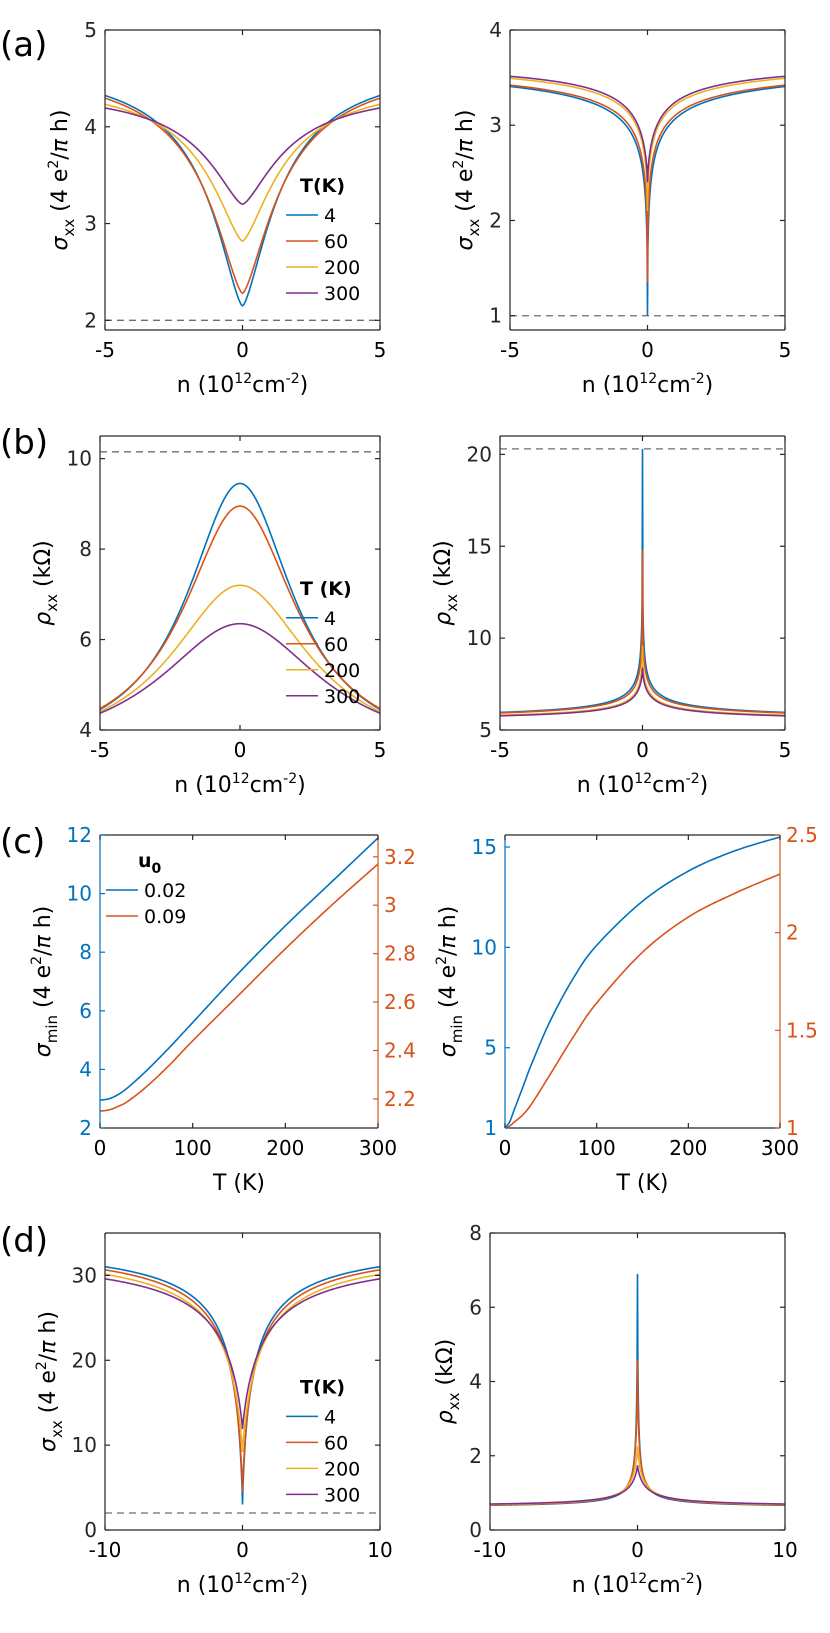  I want to click on legend: u0 0.02 0.09, so click(146, 889).